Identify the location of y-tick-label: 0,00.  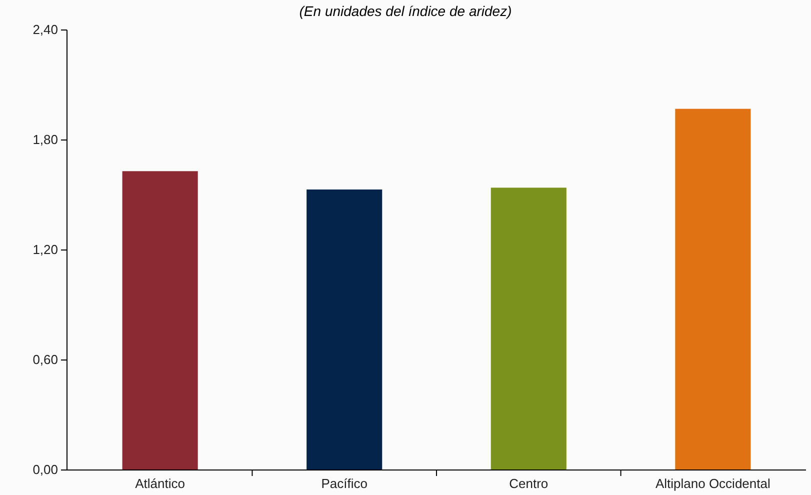
(45, 470).